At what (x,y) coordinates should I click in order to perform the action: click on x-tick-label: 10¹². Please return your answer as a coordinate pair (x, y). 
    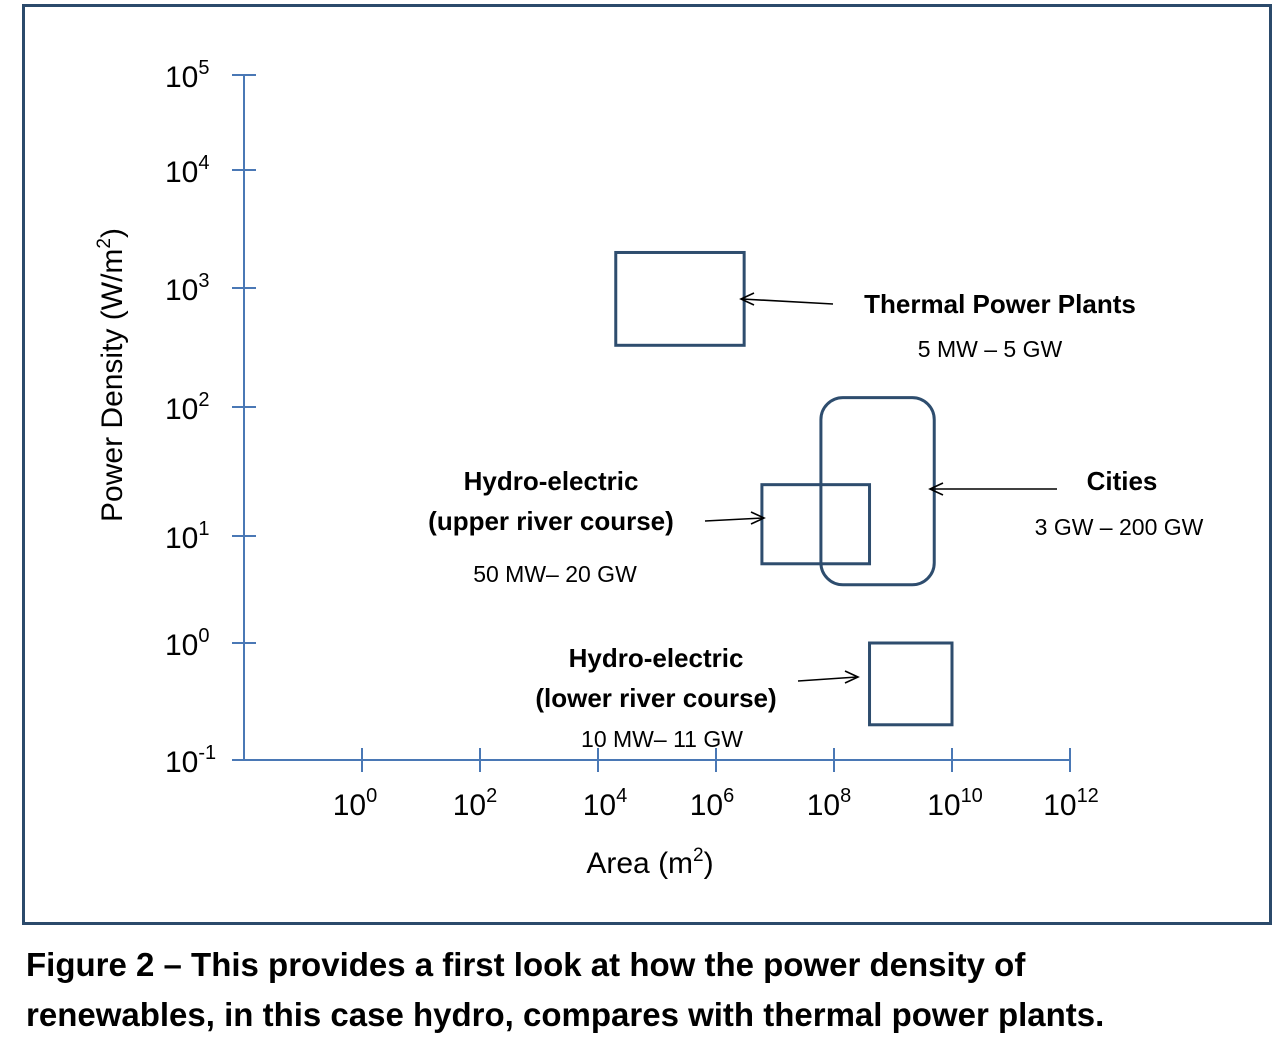
    Looking at the image, I should click on (1071, 803).